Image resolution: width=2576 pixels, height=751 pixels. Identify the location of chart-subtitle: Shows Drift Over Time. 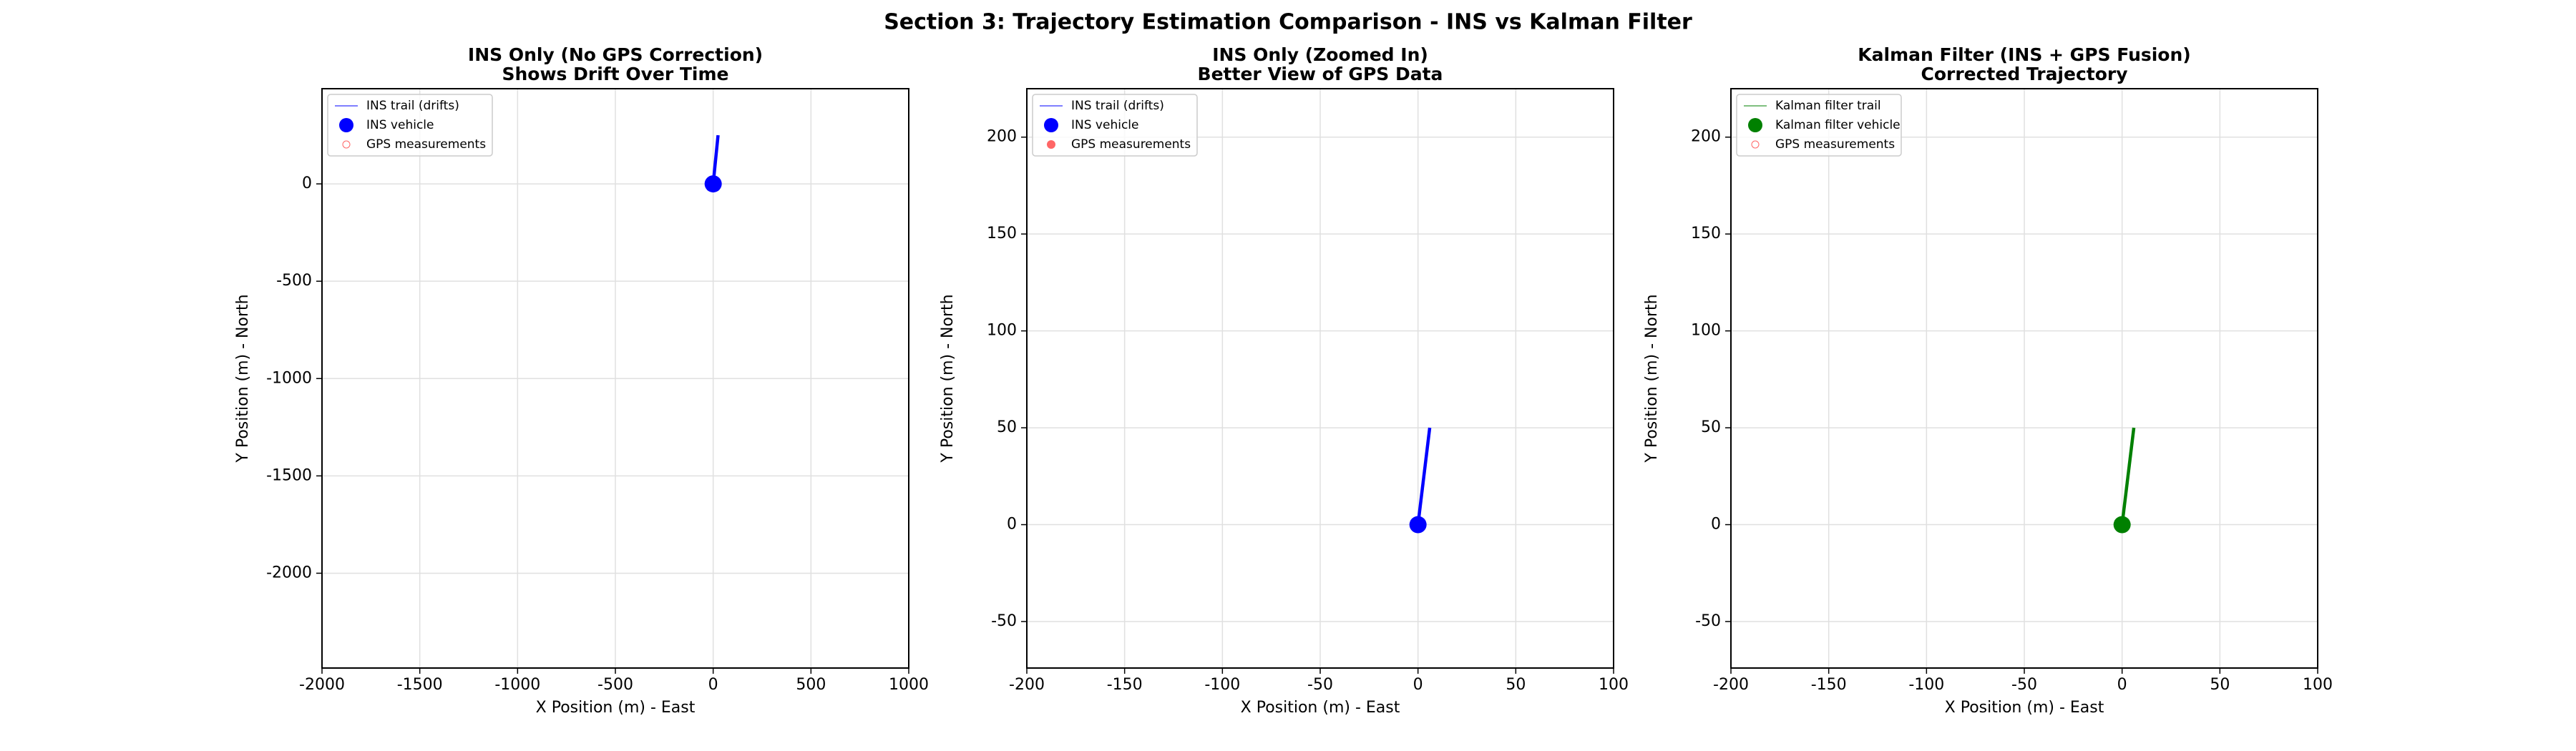
(615, 74).